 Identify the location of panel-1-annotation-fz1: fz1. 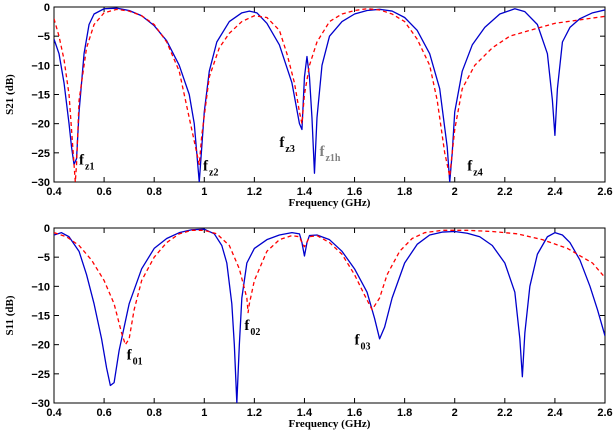
(86, 163).